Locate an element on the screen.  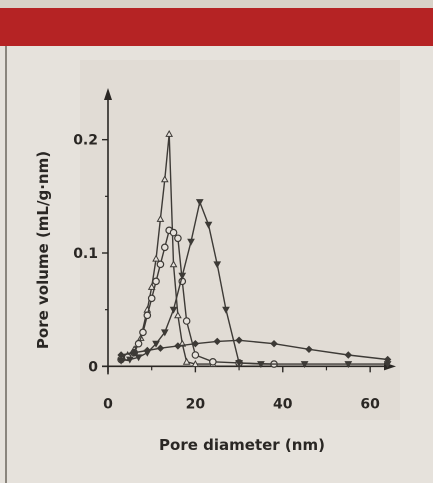
x-axis-label: Pore diameter (nm) is located at coordinates (242, 445).